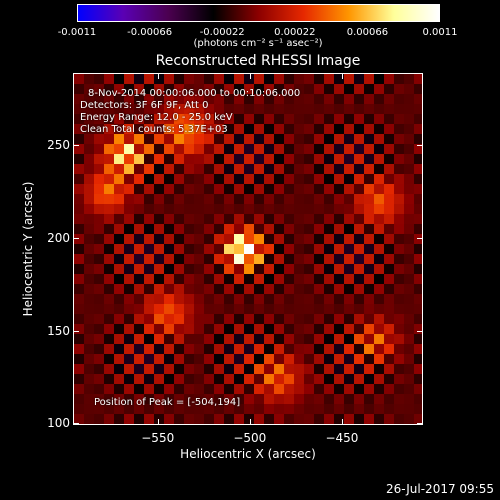 Image resolution: width=500 pixels, height=500 pixels. Describe the element at coordinates (76, 238) in the screenshot. I see `y-tick-mark` at that location.